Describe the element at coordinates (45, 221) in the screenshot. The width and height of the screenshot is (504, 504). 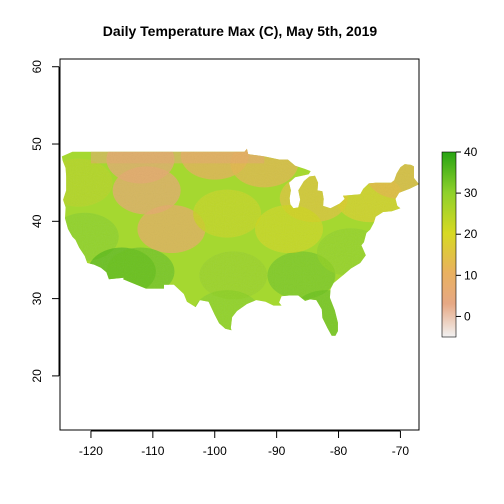
I see `y-axis: 20 30 40 50 60` at that location.